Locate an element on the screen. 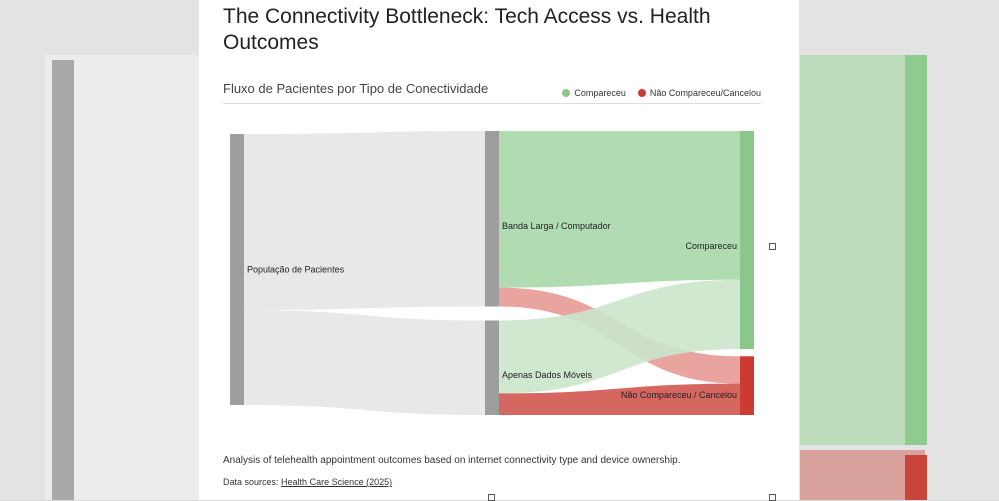  link-broad-to-attended is located at coordinates (619, 209).